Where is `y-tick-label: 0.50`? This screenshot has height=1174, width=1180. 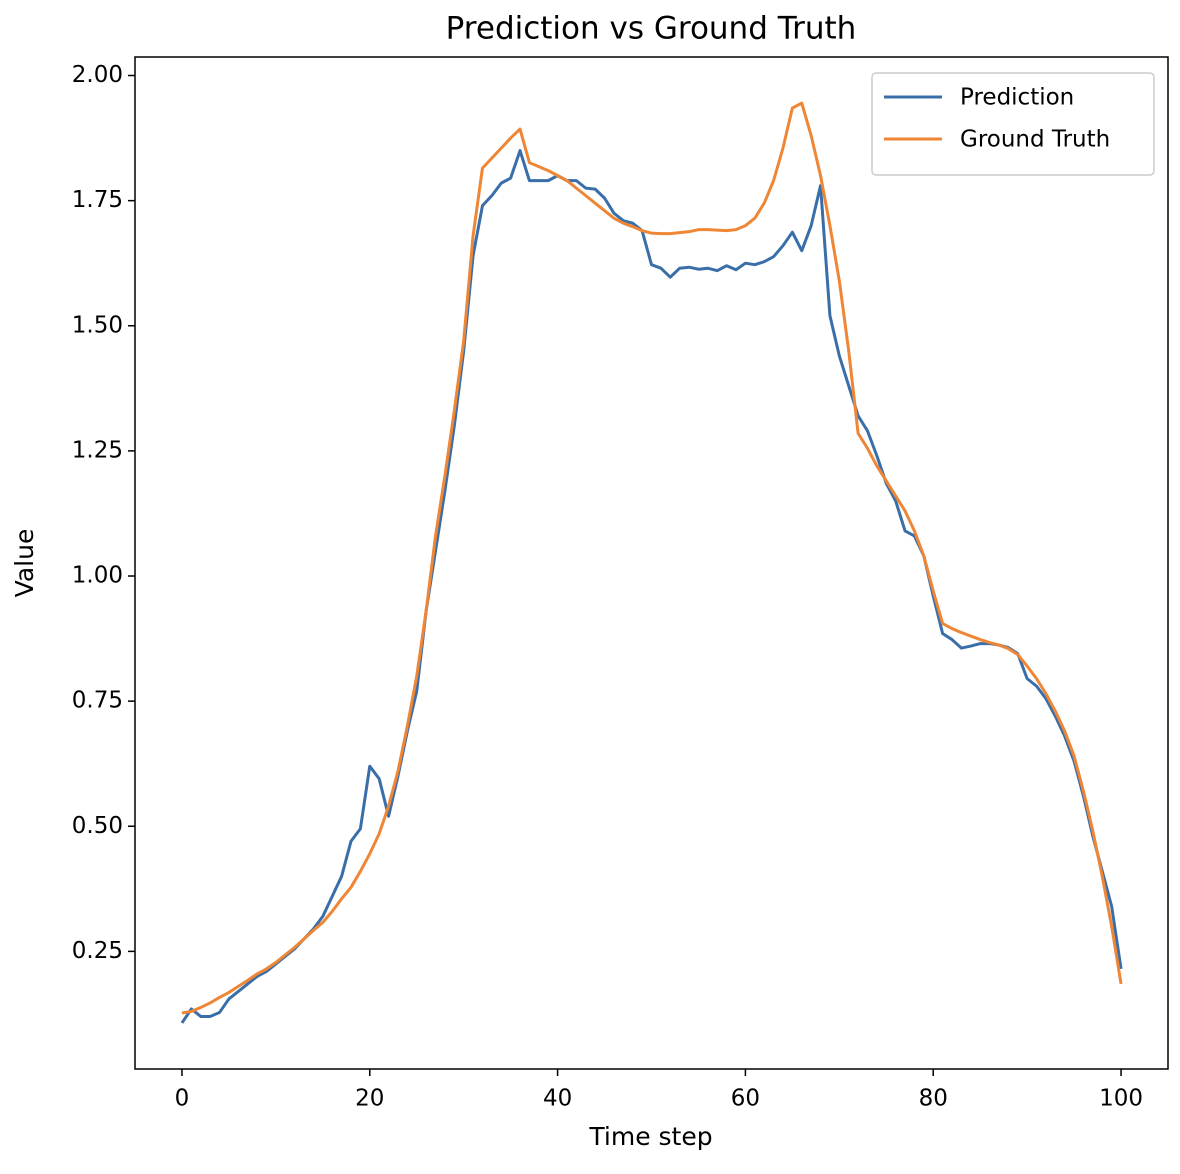 y-tick-label: 0.50 is located at coordinates (97, 826).